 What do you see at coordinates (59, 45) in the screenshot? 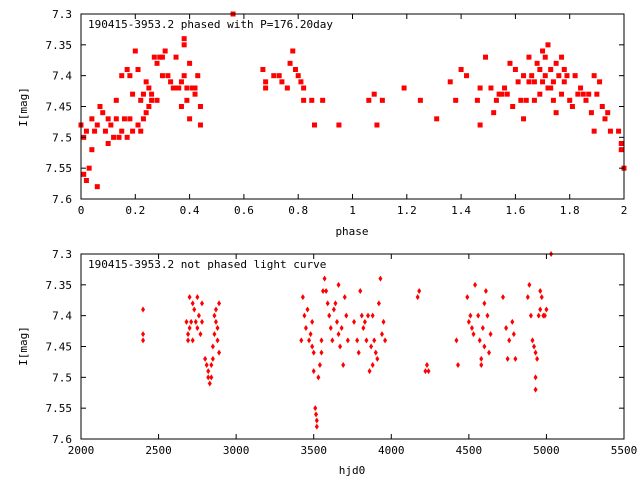
I see `phased-y-tick-label: 7.35` at bounding box center [59, 45].